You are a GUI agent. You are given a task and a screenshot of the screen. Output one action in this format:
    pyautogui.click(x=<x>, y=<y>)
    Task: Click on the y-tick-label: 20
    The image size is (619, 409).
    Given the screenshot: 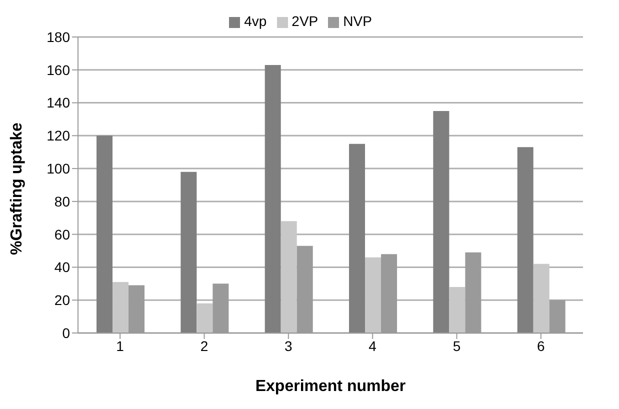 What is the action you would take?
    pyautogui.click(x=62, y=300)
    